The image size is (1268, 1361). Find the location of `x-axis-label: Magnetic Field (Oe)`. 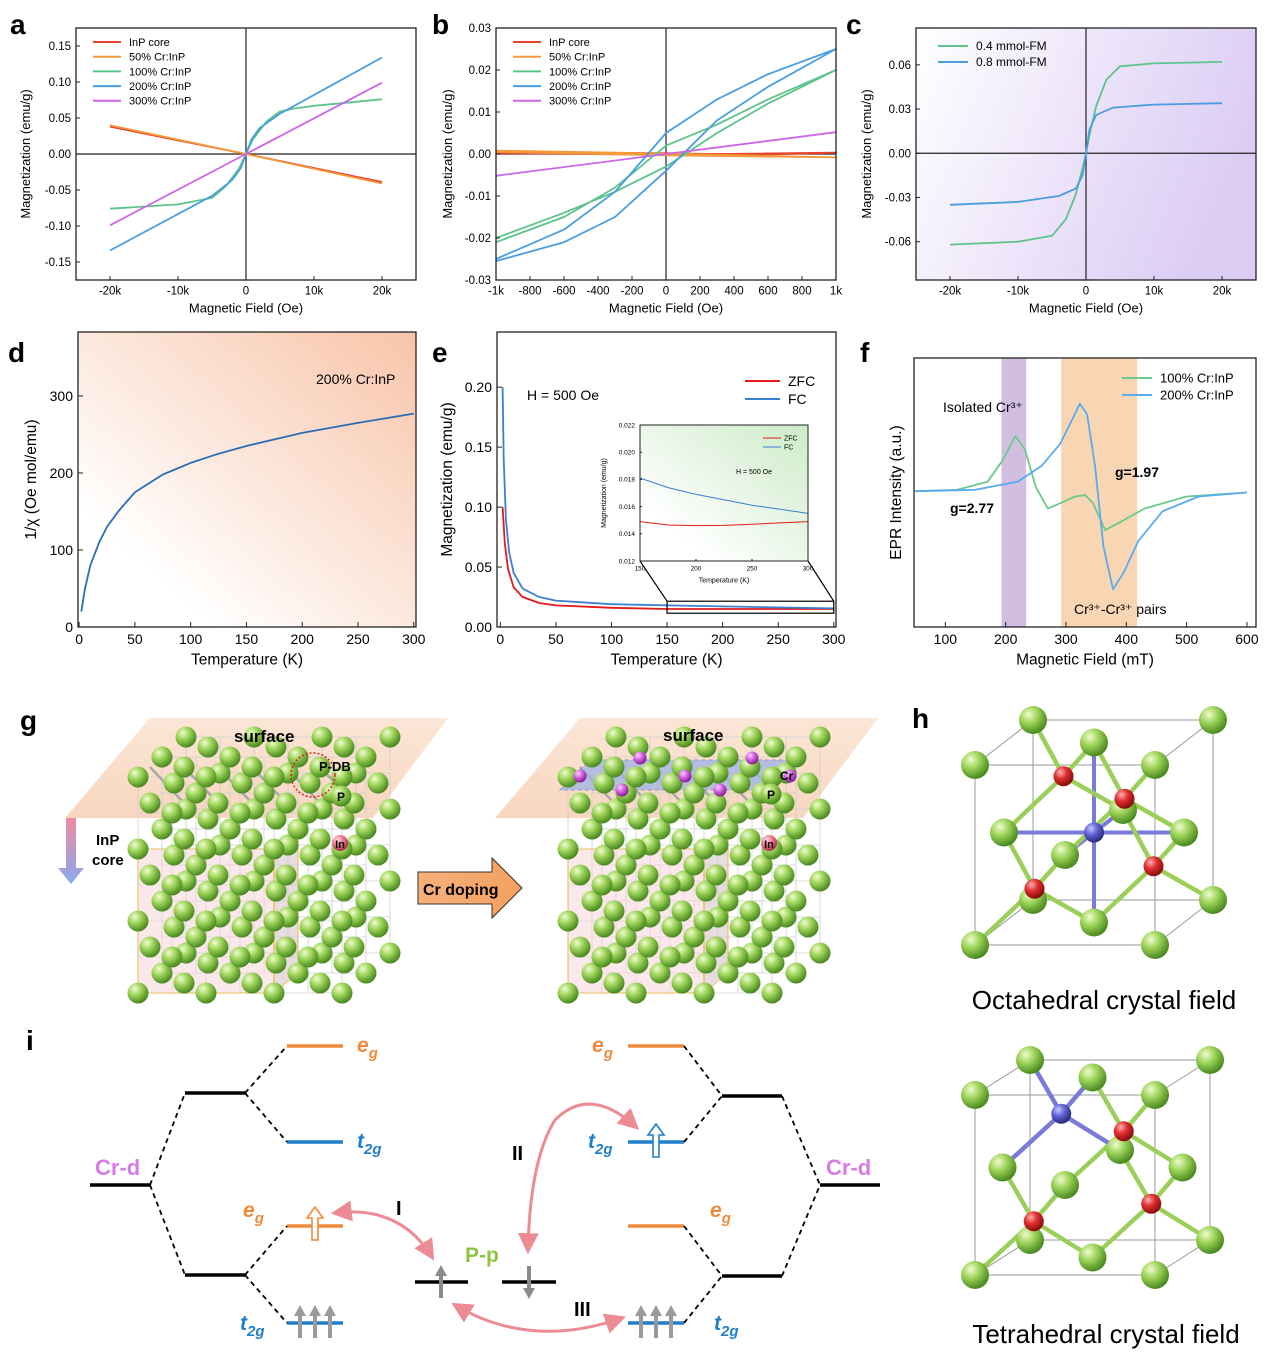

x-axis-label: Magnetic Field (Oe) is located at coordinates (246, 308).